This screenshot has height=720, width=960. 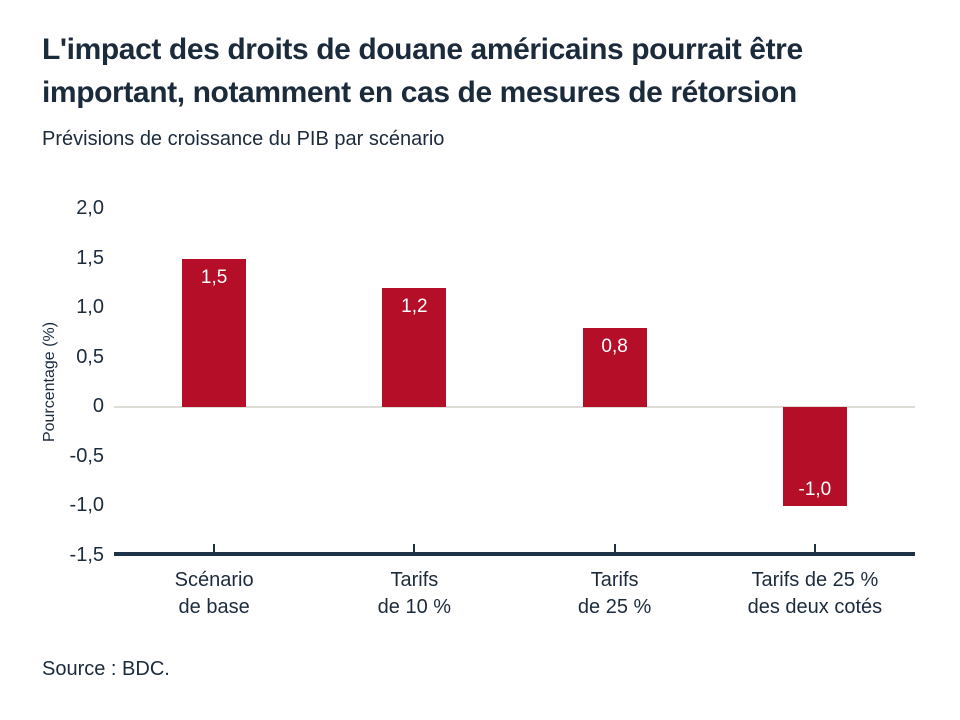 I want to click on x-axis-line, so click(x=514, y=553).